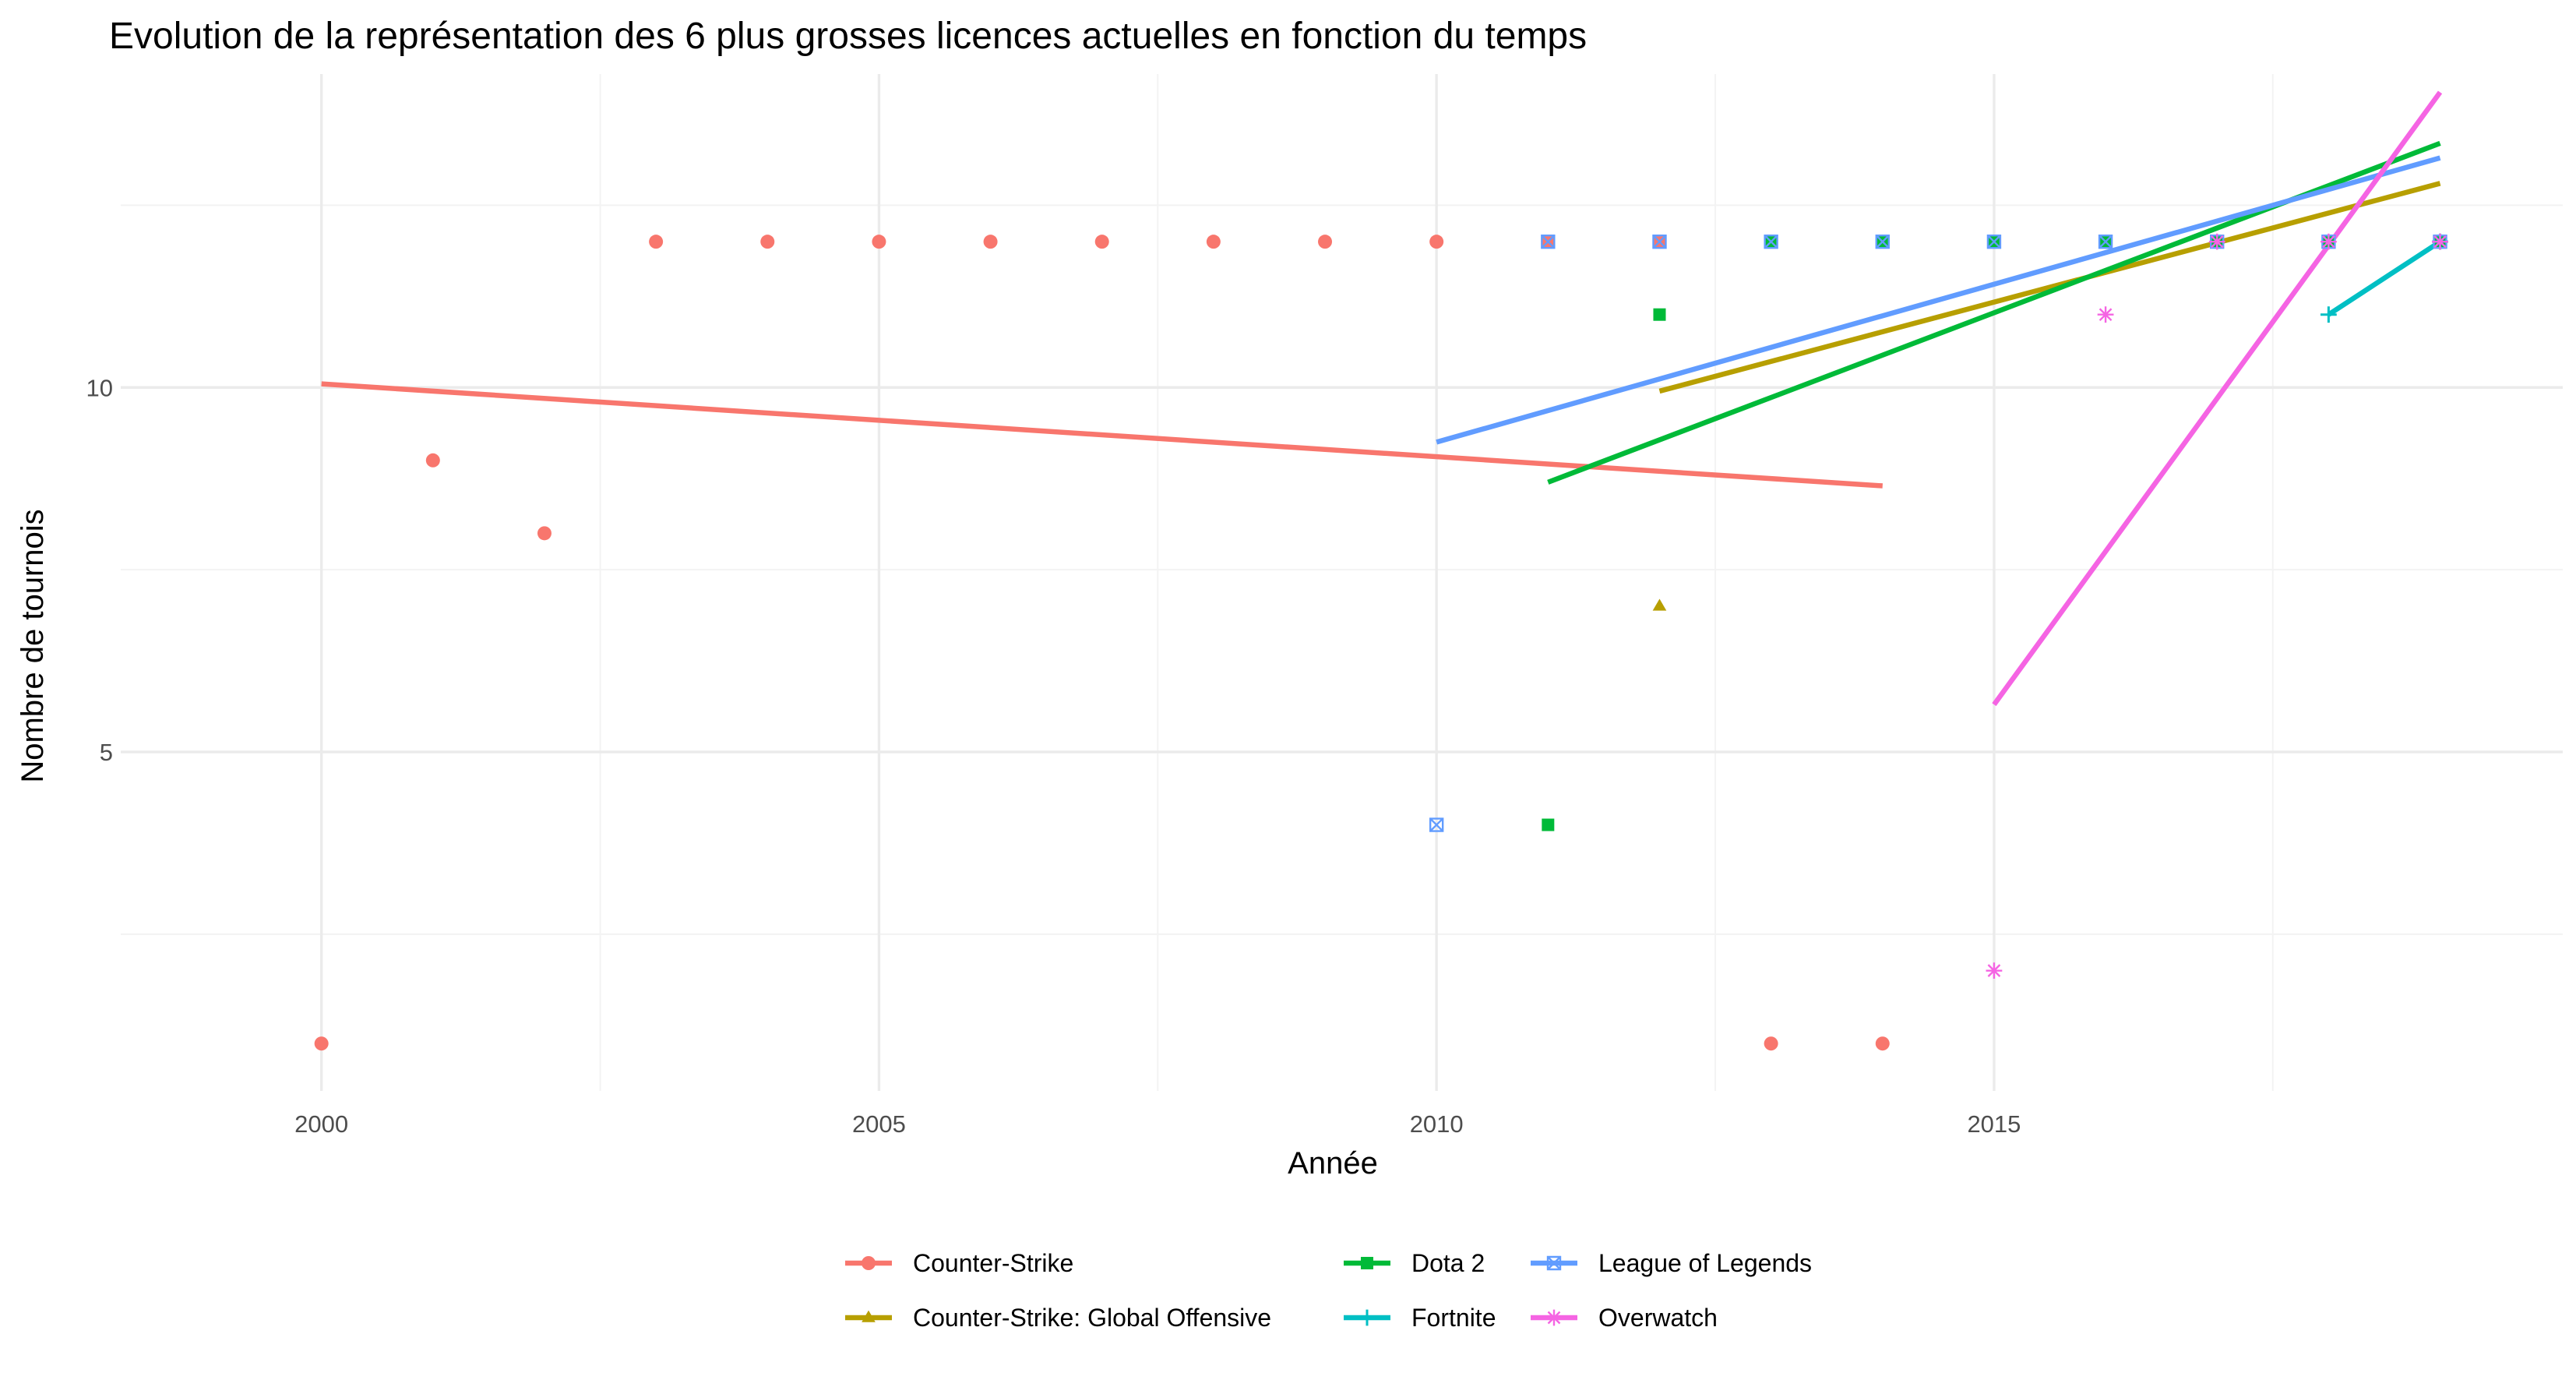 Image resolution: width=2576 pixels, height=1380 pixels. I want to click on legend-item-league-of-legends: League of Legends, so click(1672, 1263).